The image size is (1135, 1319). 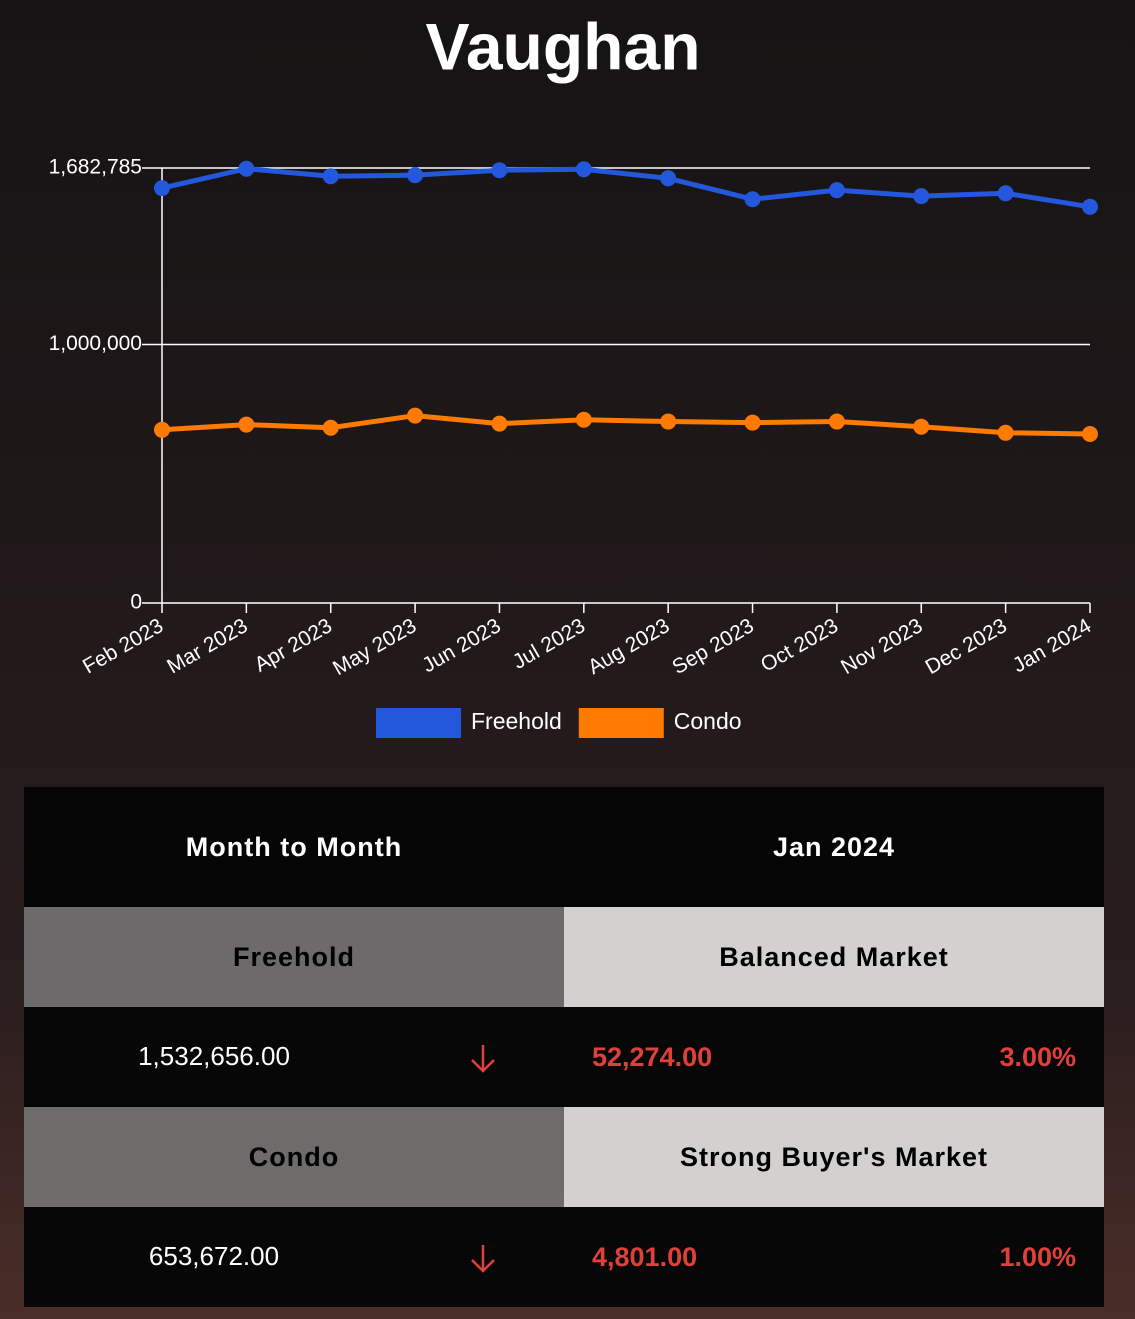 I want to click on value-row: 653,672.00 4,801.00 1.00%, so click(x=564, y=1257).